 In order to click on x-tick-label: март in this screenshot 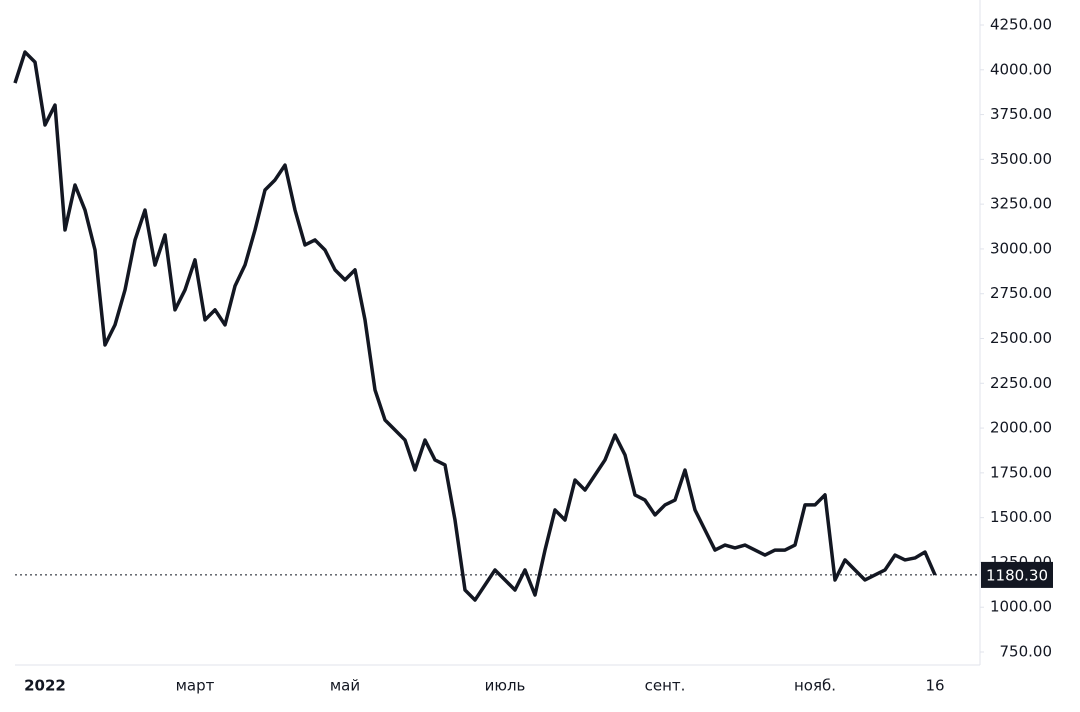, I will do `click(195, 686)`.